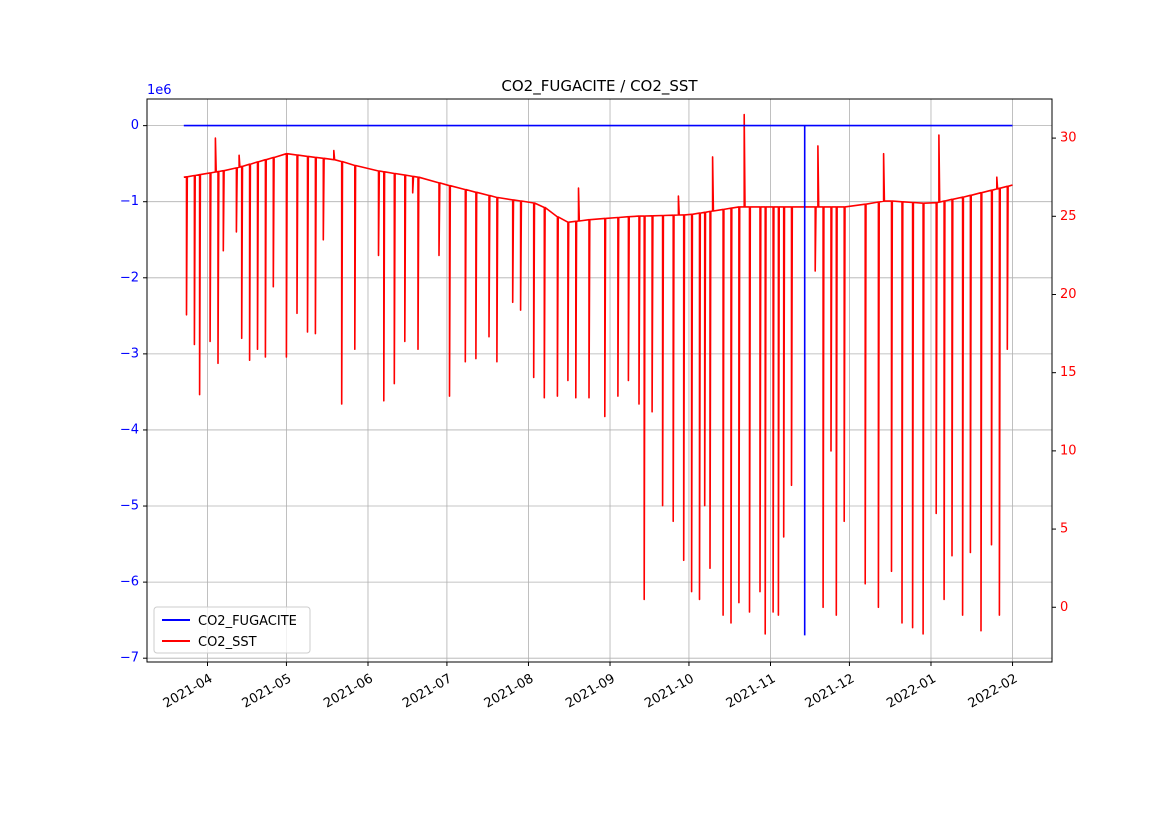 This screenshot has width=1169, height=827. Describe the element at coordinates (159, 90) in the screenshot. I see `y-left-offset-text: 1e6` at that location.